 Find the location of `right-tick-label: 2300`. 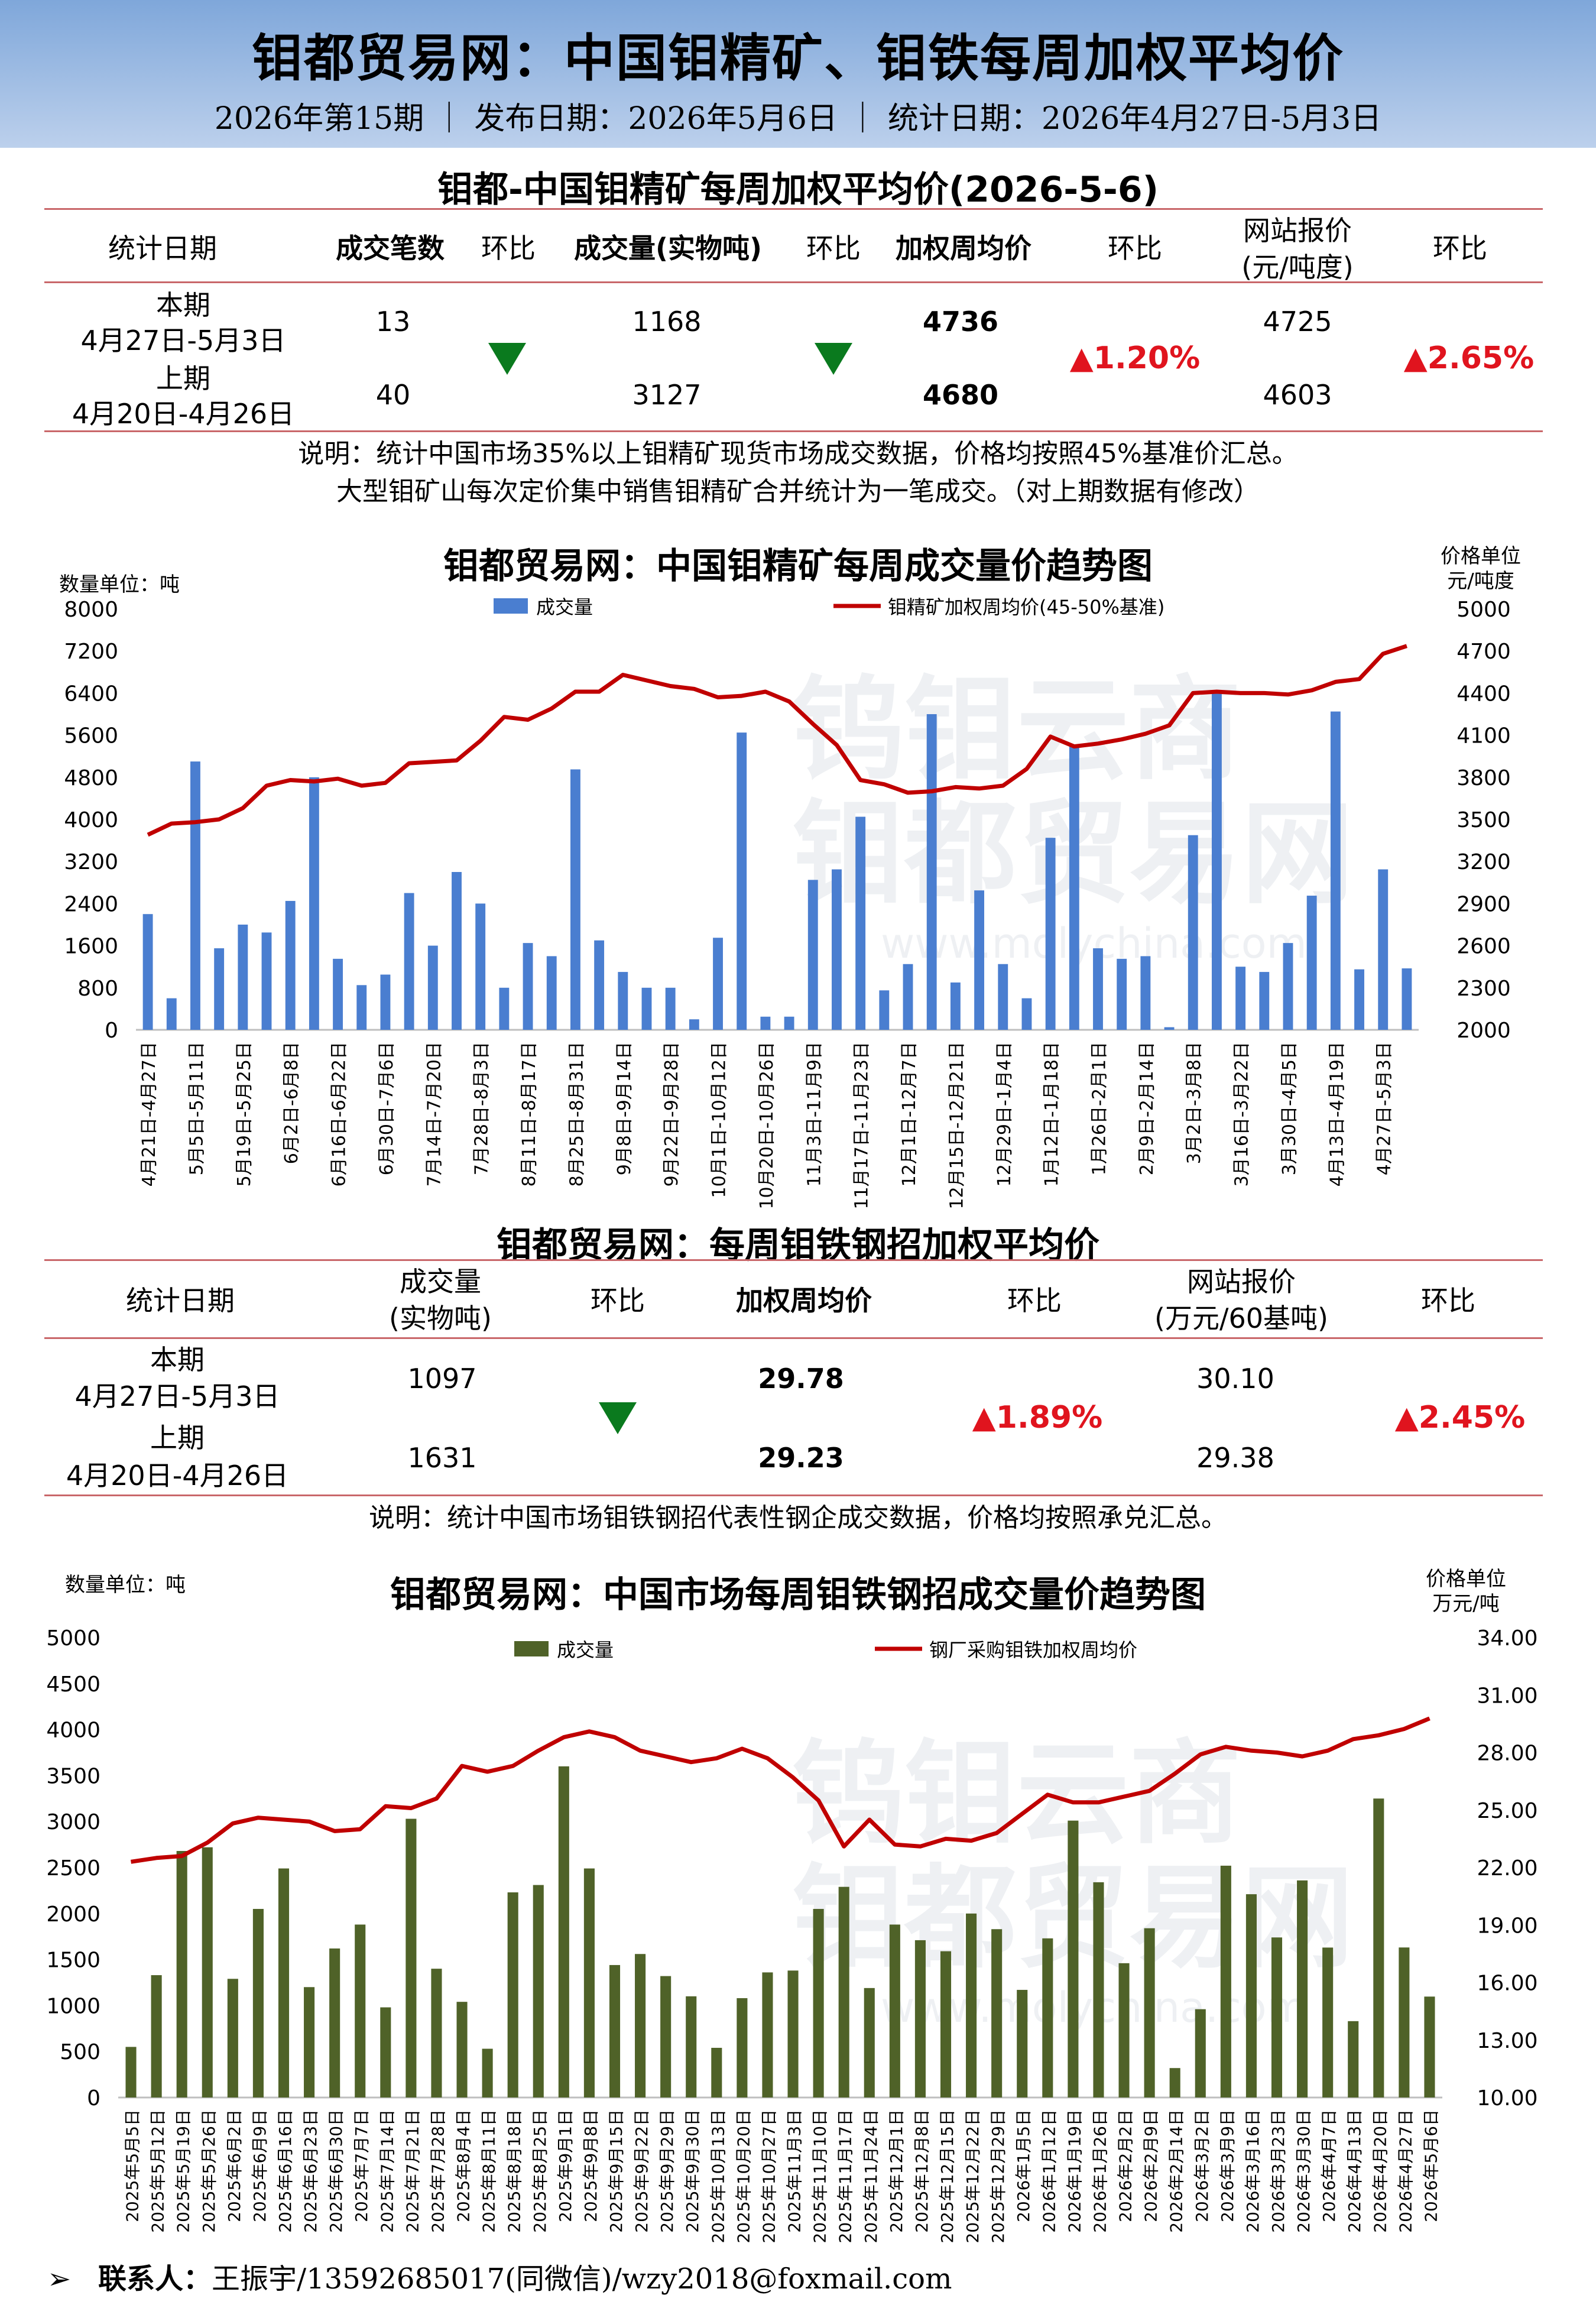

right-tick-label: 2300 is located at coordinates (1484, 989).